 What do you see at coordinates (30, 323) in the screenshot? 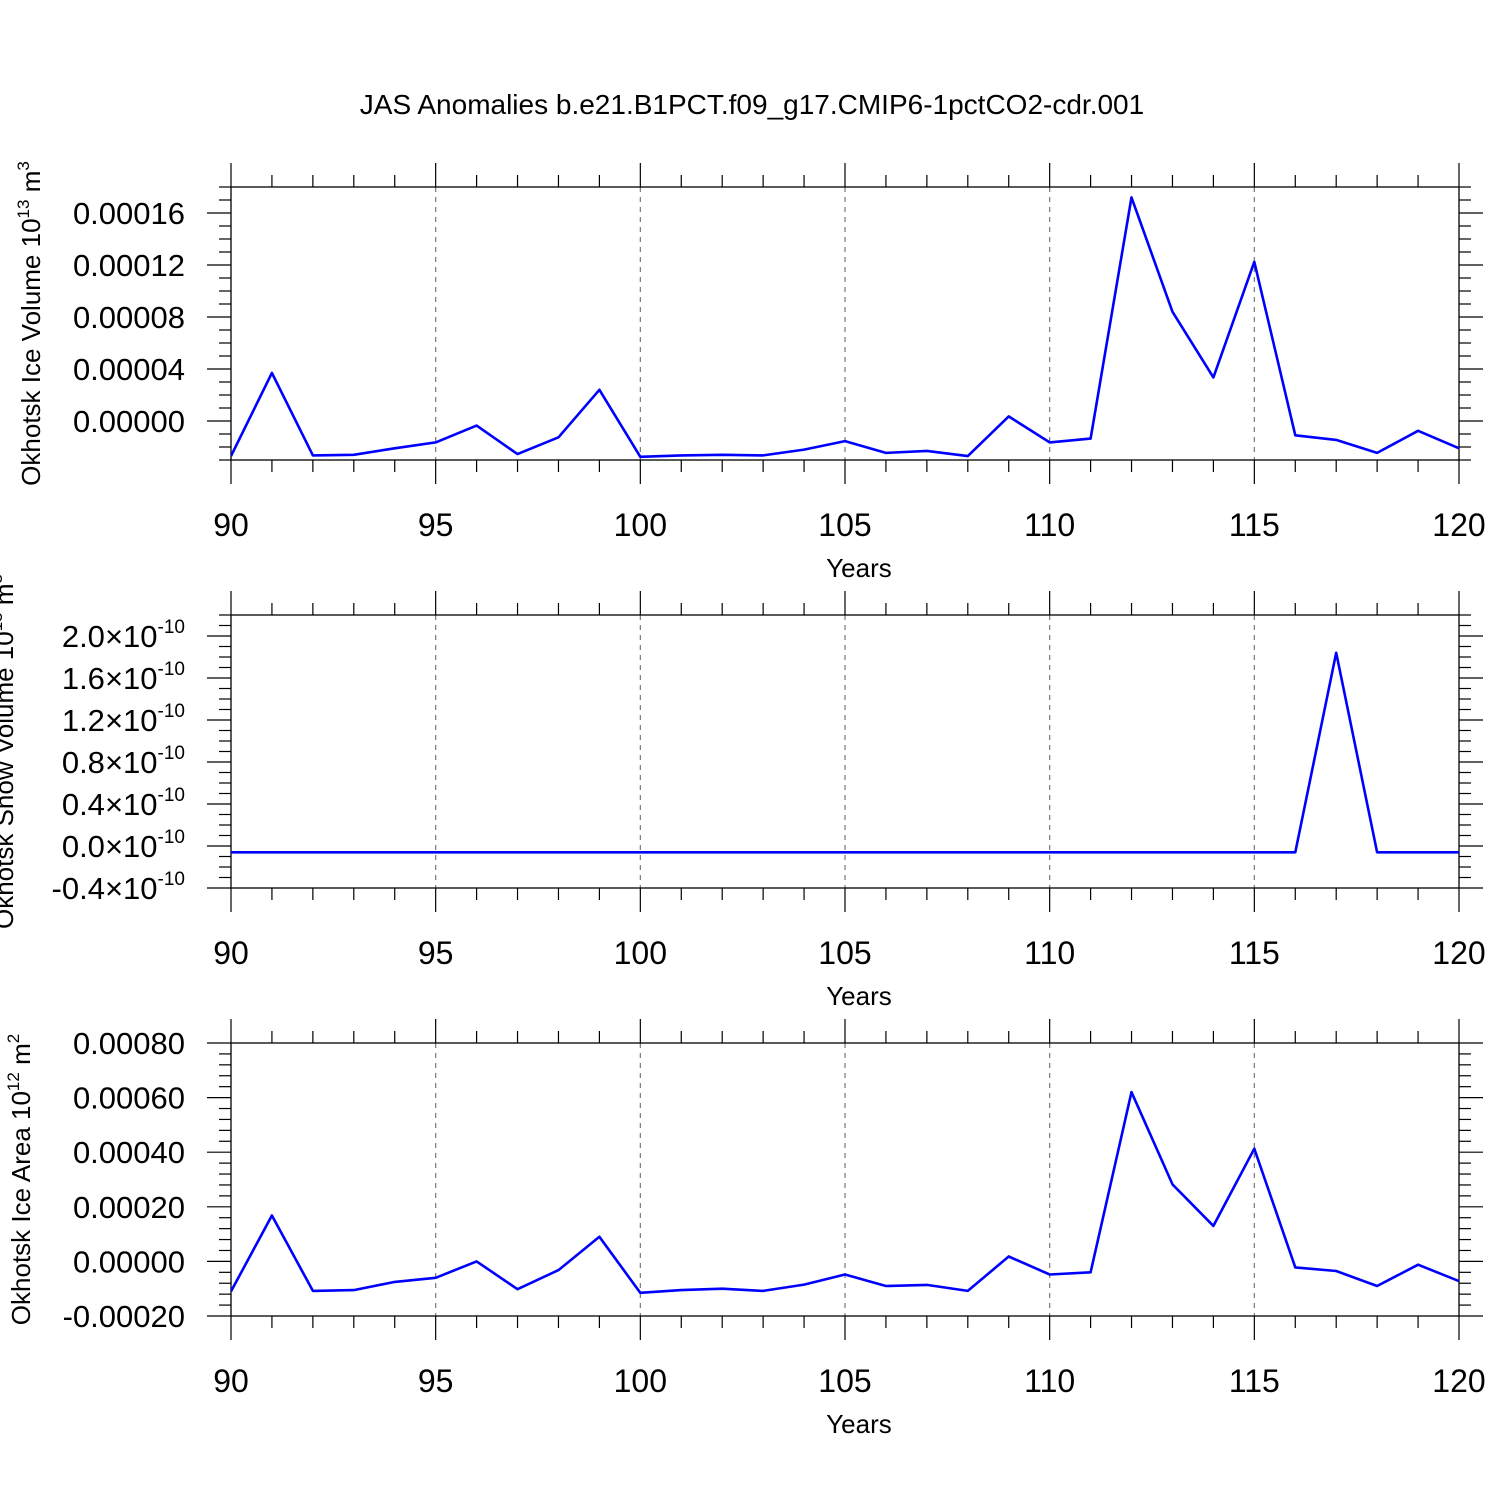
I see `y-axis-label: Okhotsk Ice Volume 1013 m3` at bounding box center [30, 323].